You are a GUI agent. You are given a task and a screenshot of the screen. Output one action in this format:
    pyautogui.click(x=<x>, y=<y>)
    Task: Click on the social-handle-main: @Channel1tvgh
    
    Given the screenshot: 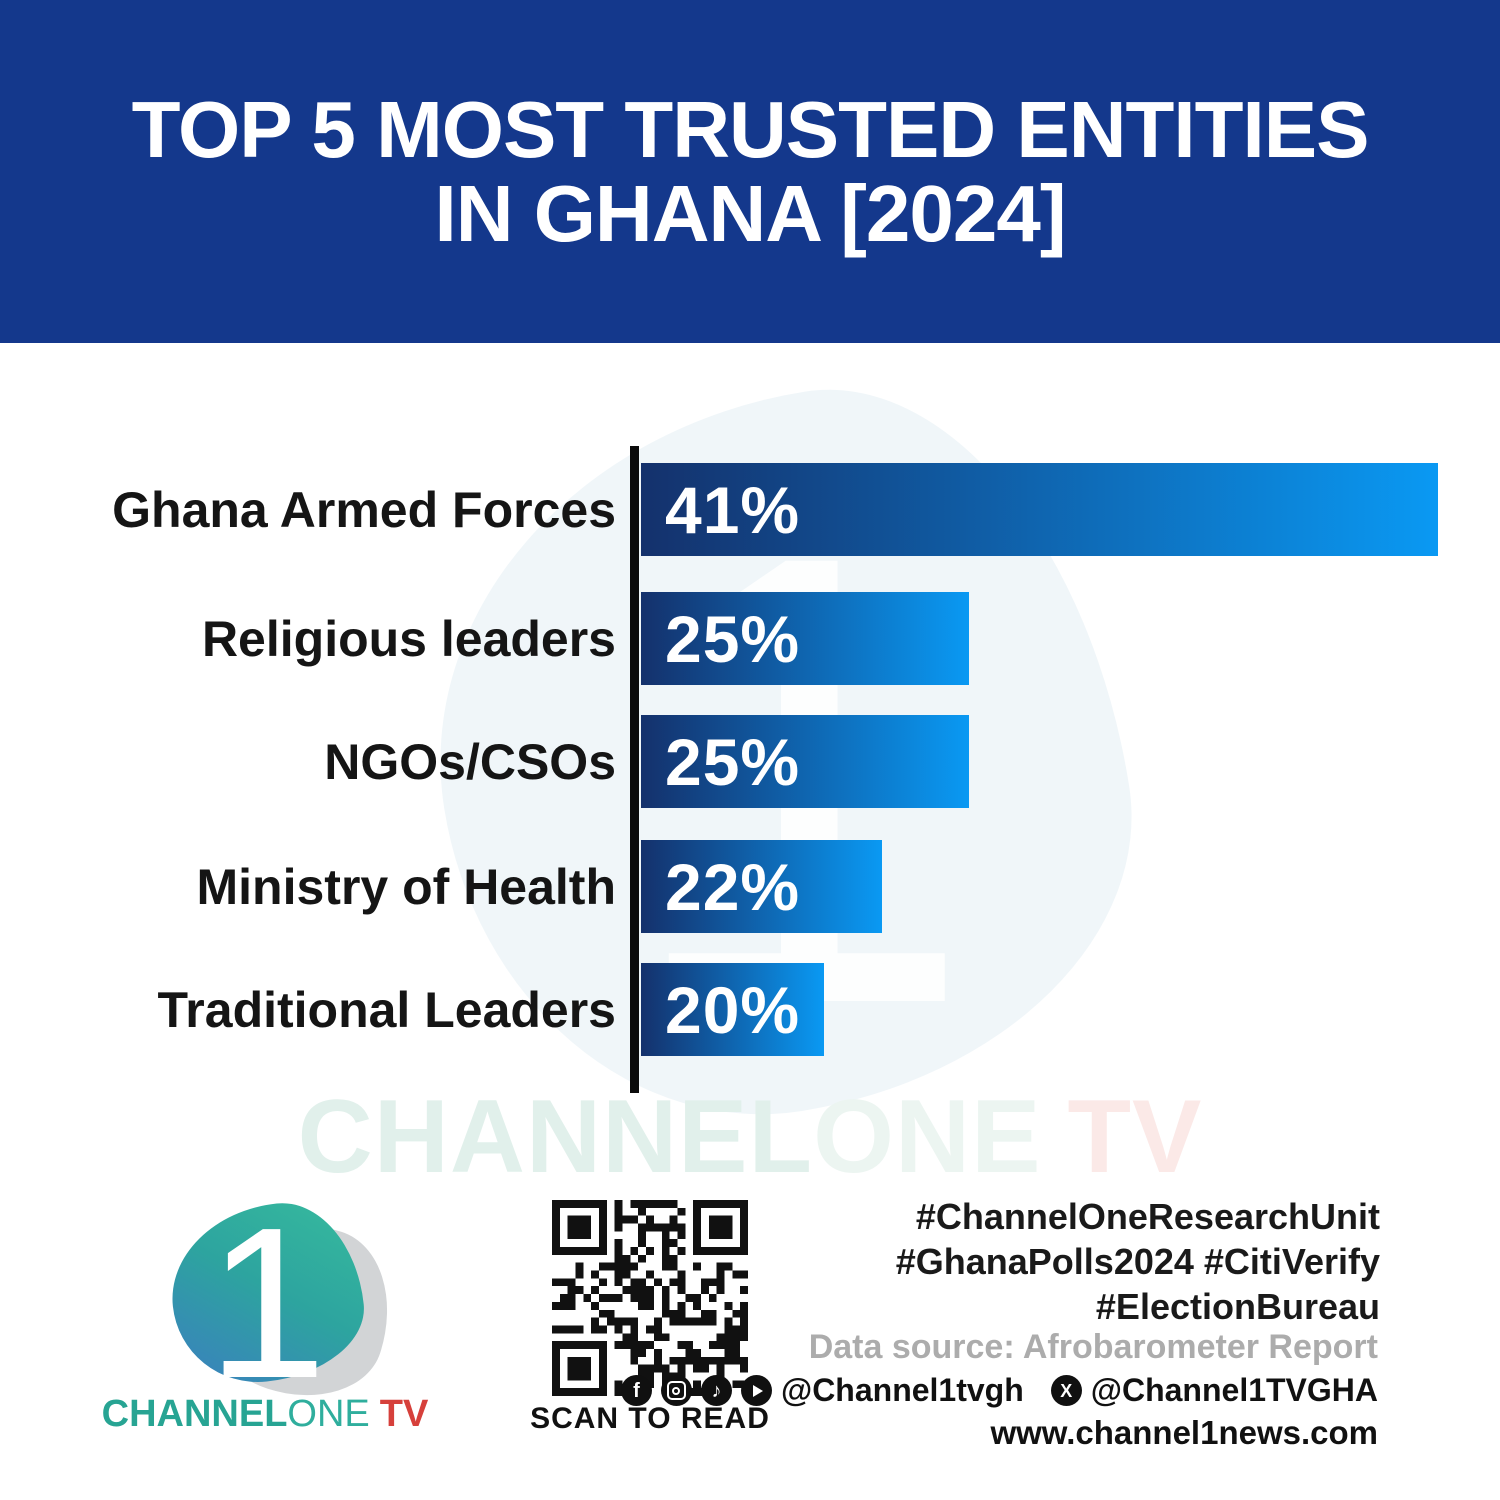 What is the action you would take?
    pyautogui.click(x=902, y=1390)
    